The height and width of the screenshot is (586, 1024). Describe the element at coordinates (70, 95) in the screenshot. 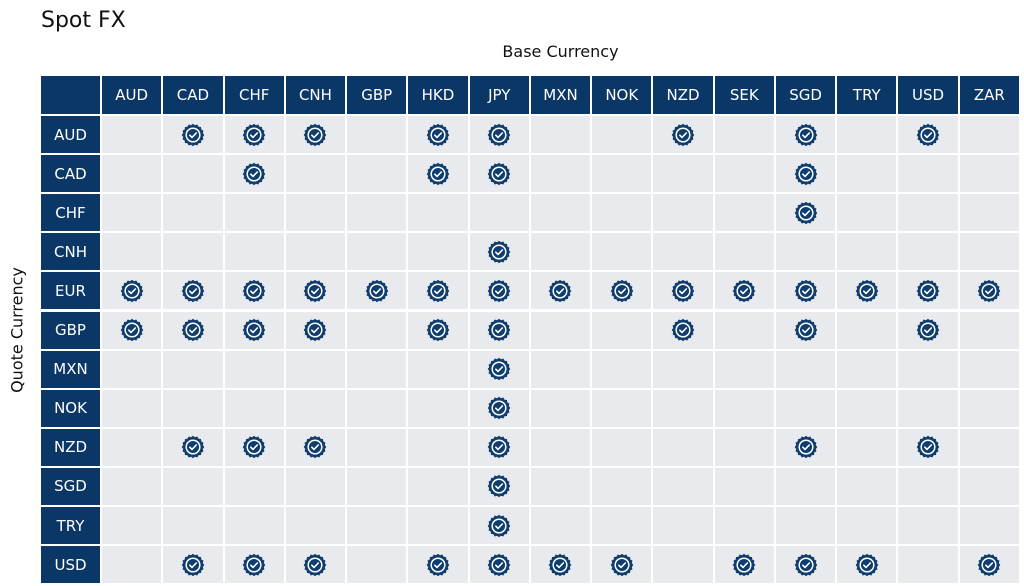

I see `corner-cell` at that location.